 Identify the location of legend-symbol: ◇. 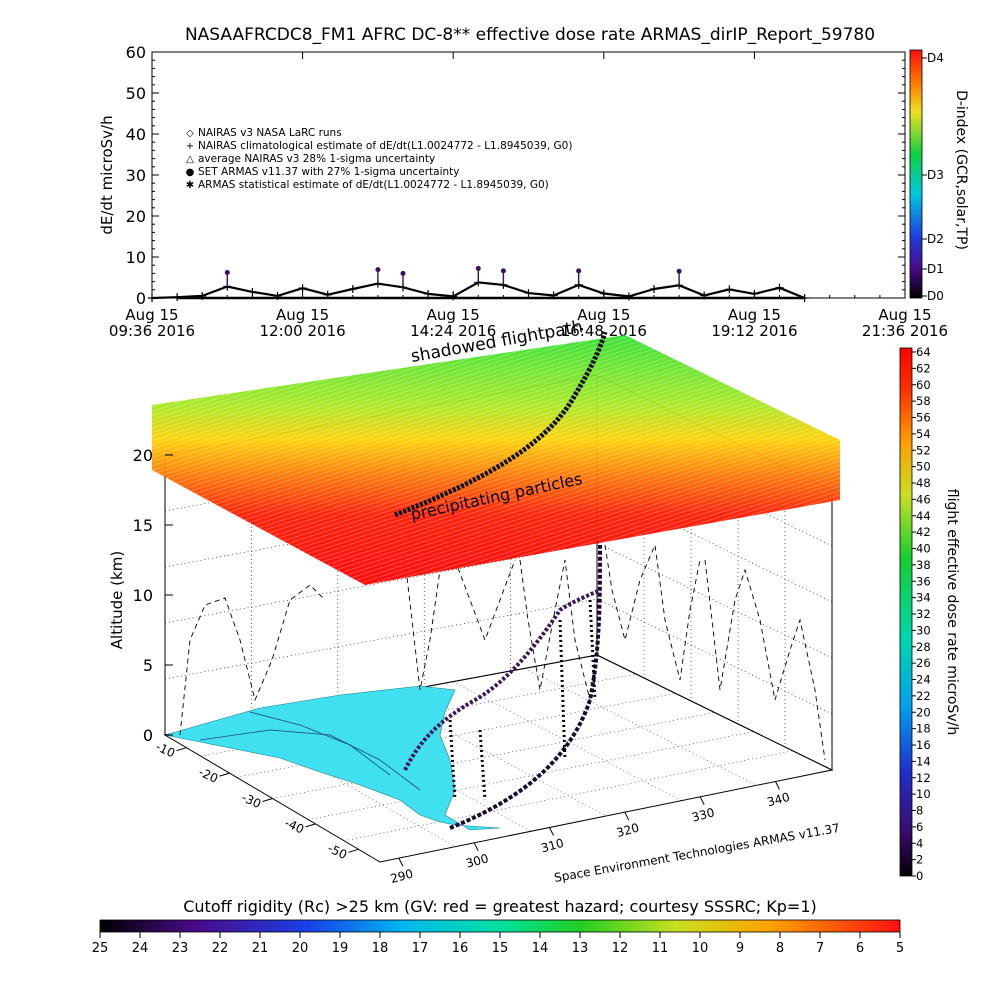
(190, 133).